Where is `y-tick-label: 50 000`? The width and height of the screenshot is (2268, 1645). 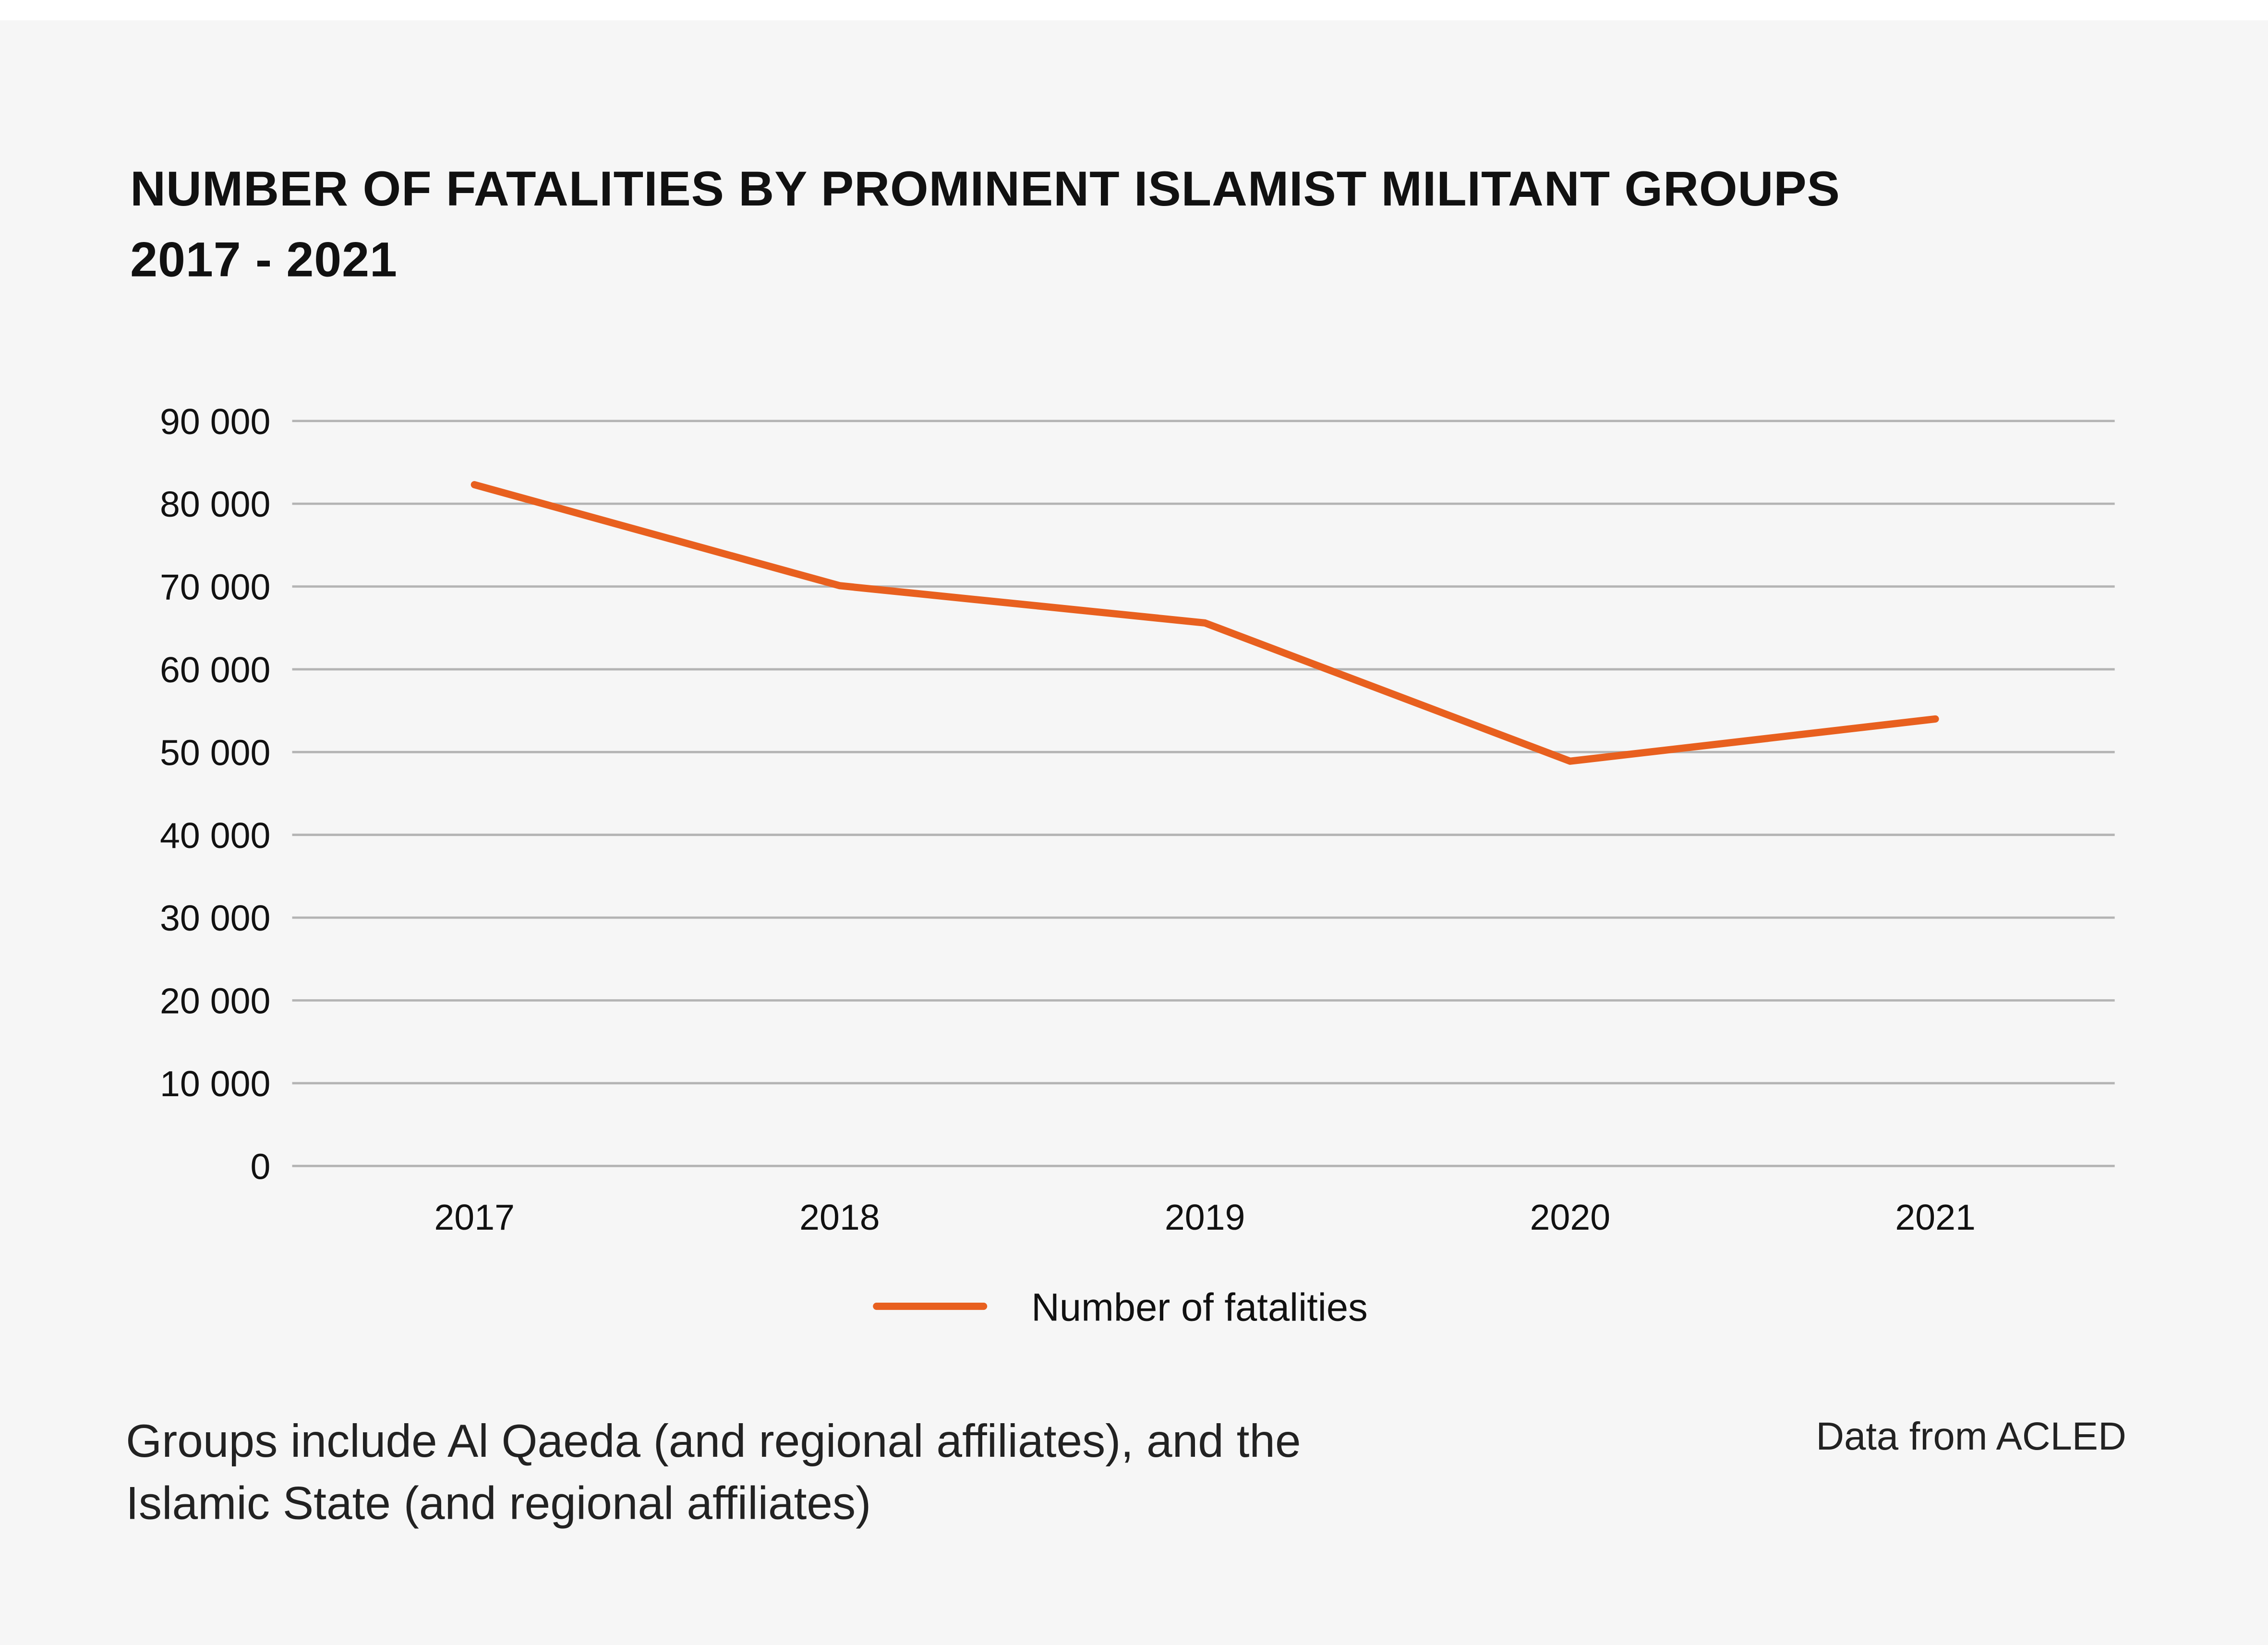
y-tick-label: 50 000 is located at coordinates (215, 753).